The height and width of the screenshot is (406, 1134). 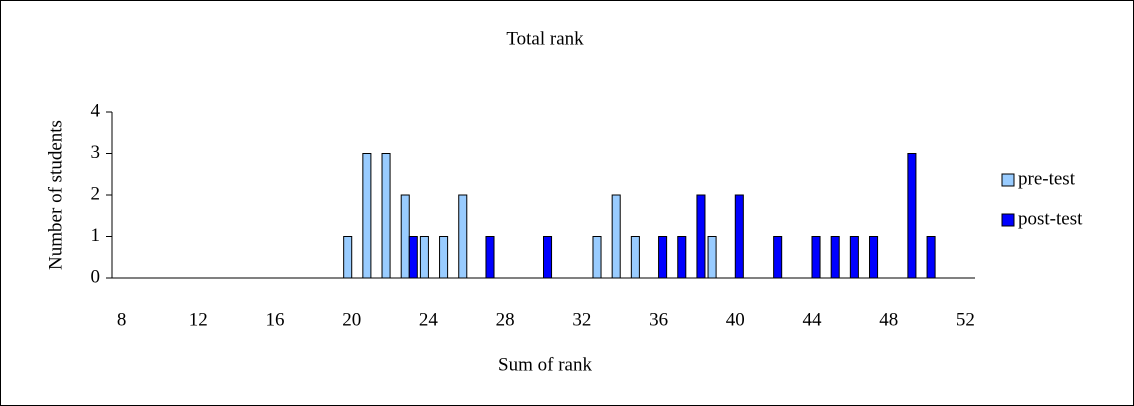 What do you see at coordinates (1047, 178) in the screenshot?
I see `legend-label: pre-test` at bounding box center [1047, 178].